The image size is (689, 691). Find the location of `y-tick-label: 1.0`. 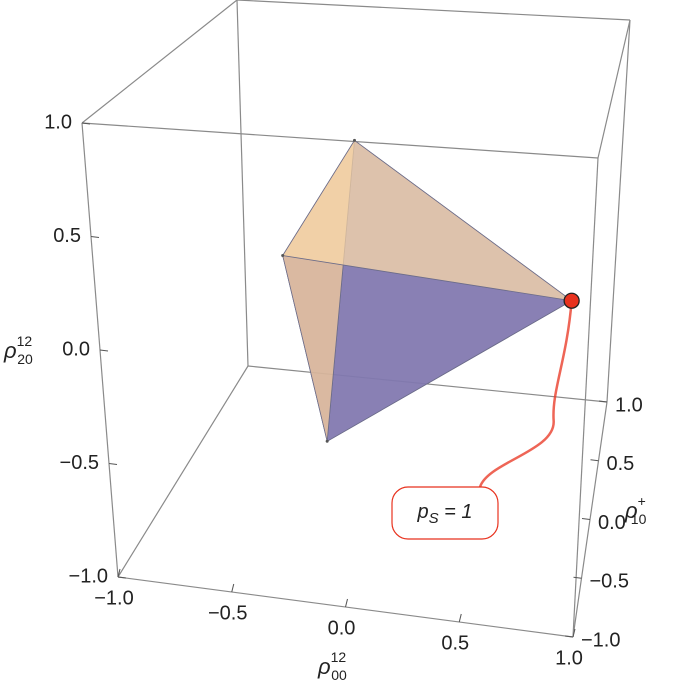

y-tick-label: 1.0 is located at coordinates (629, 405).